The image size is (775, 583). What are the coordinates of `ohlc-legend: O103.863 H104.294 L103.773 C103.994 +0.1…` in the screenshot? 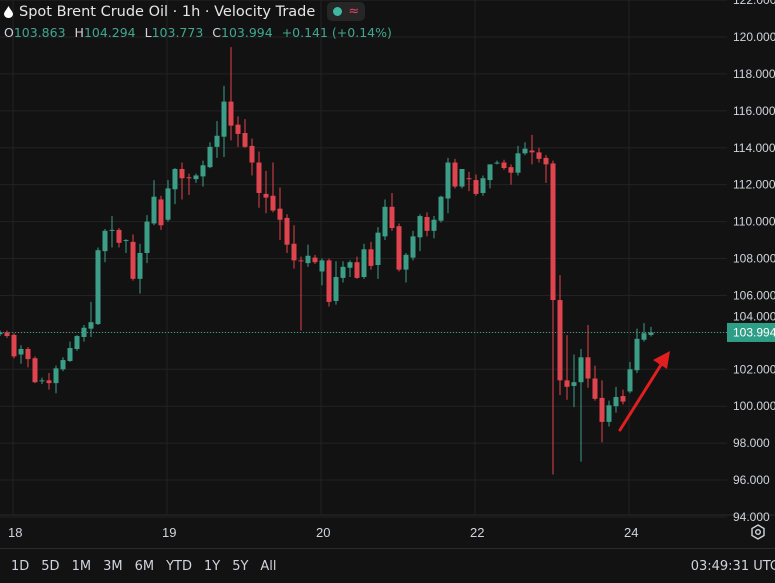 It's located at (200, 32).